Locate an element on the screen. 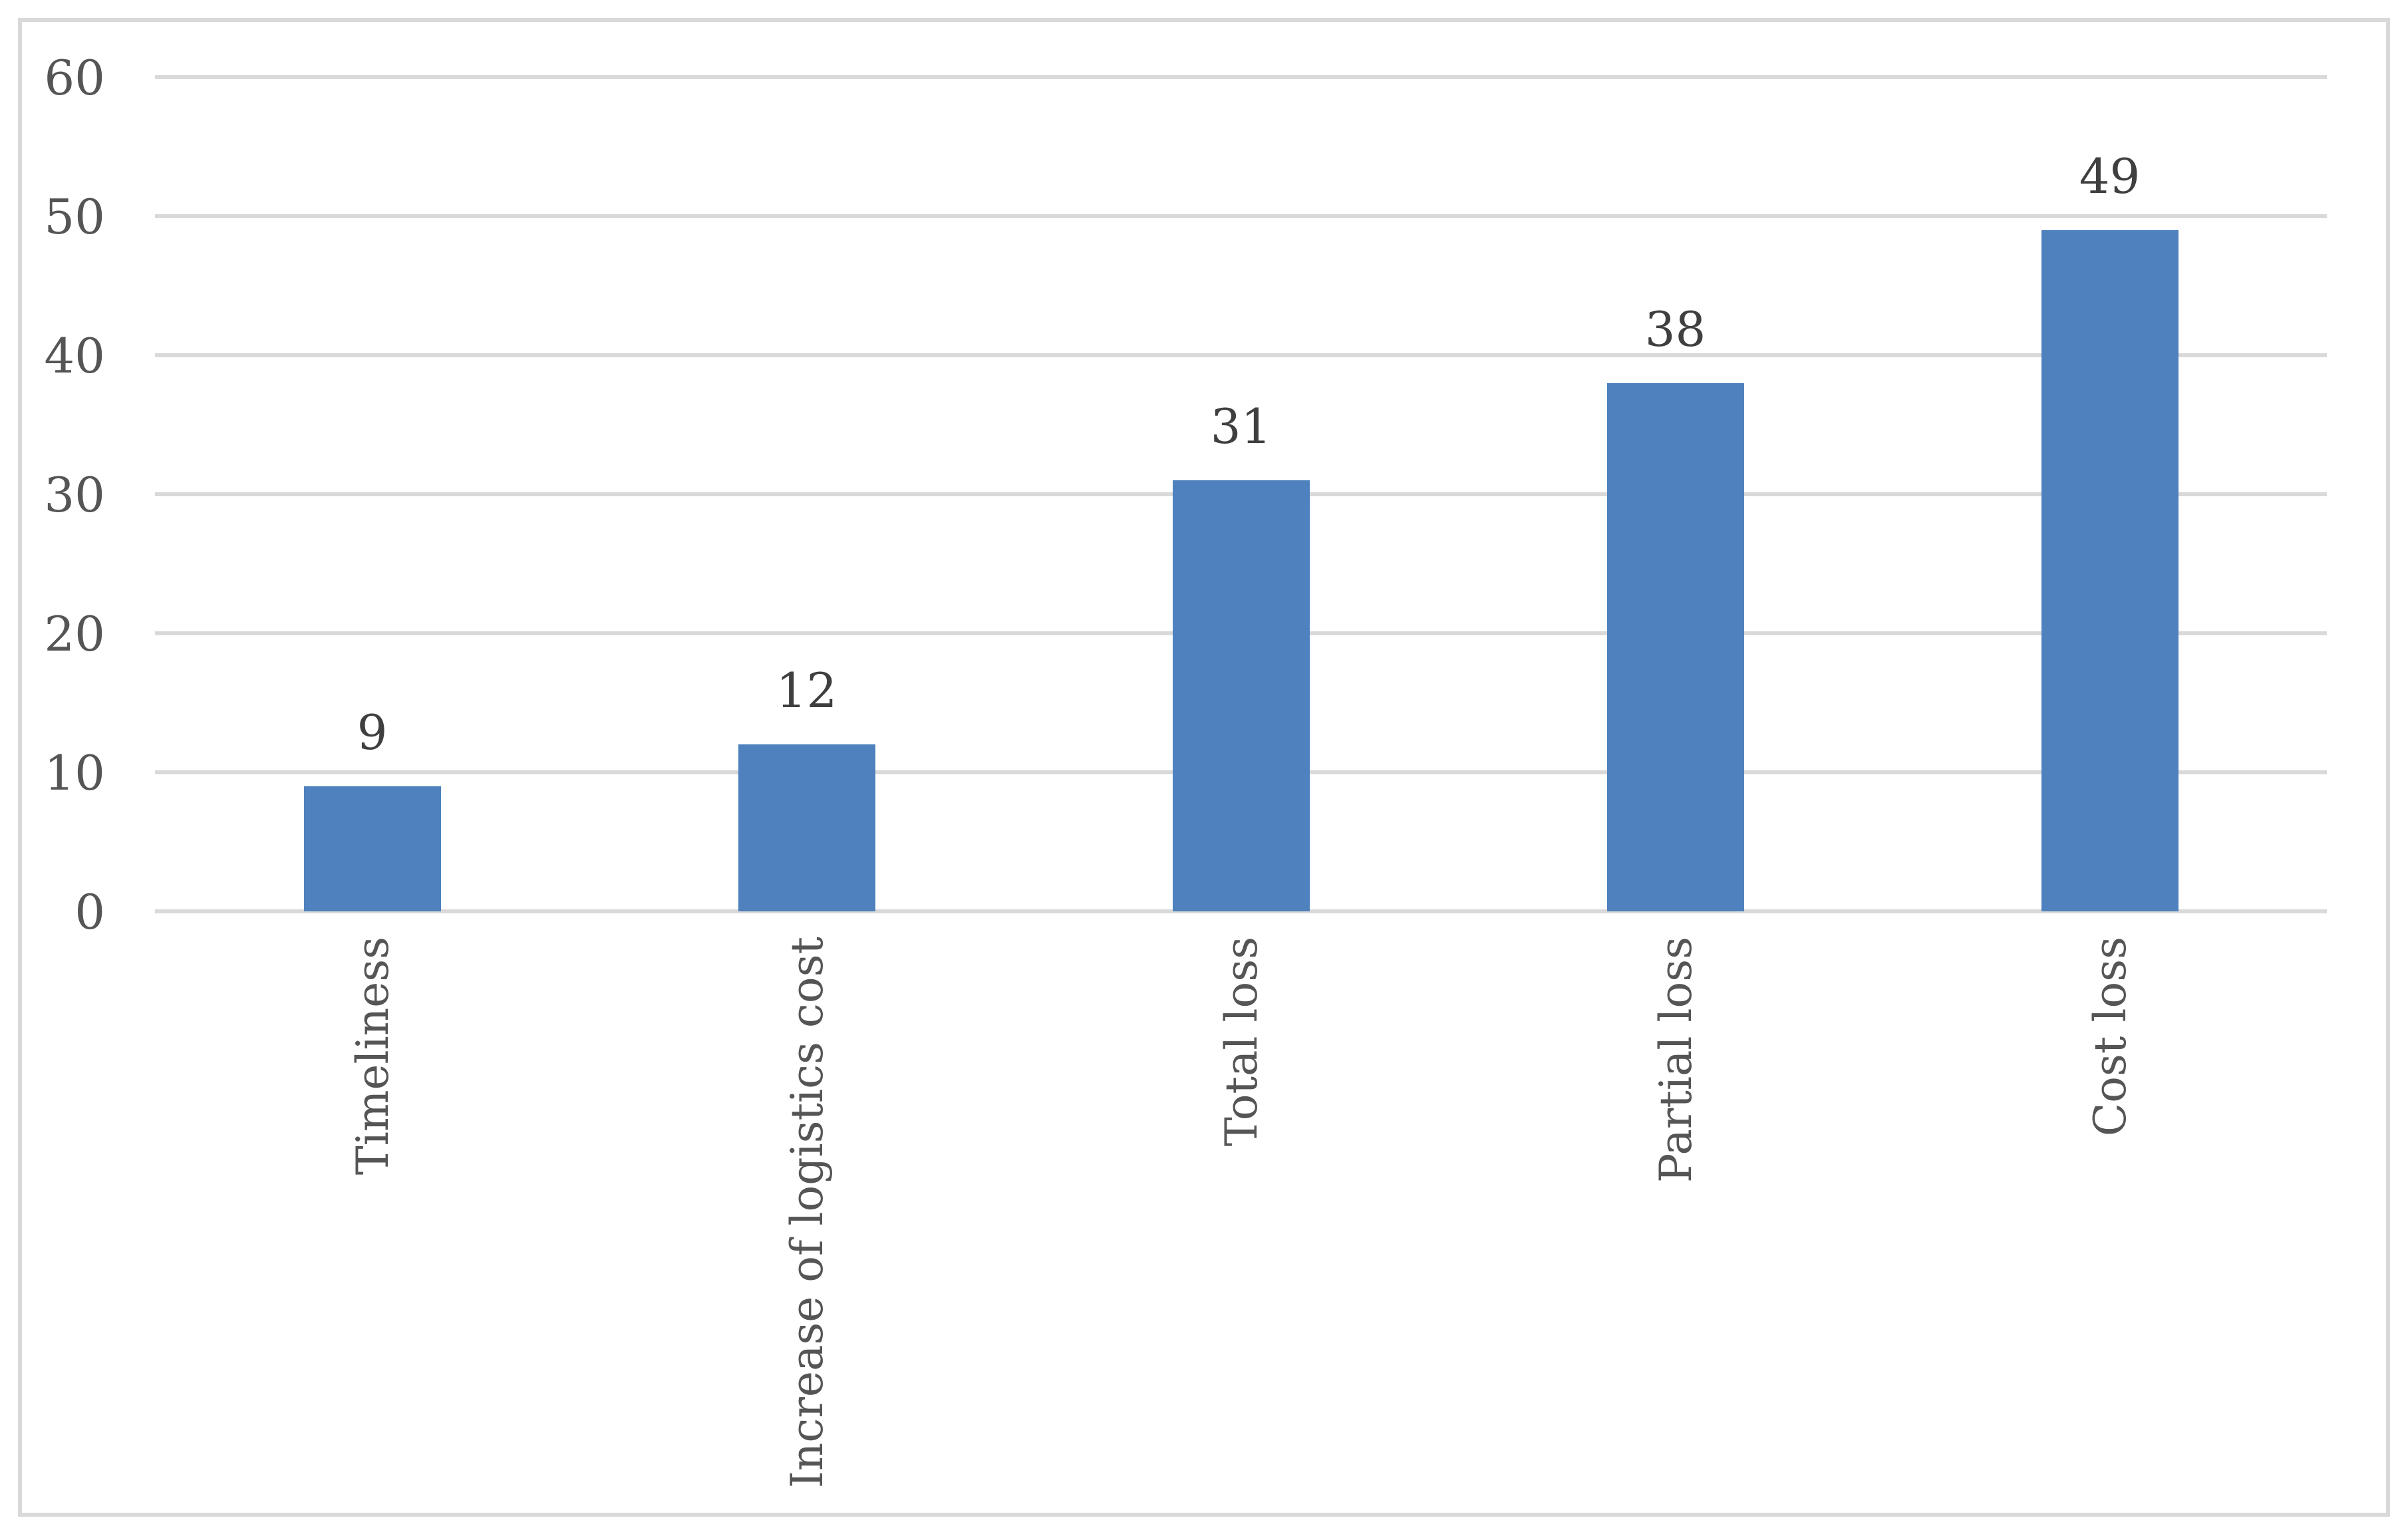 The height and width of the screenshot is (1536, 2408). data-label: 38 is located at coordinates (1675, 329).